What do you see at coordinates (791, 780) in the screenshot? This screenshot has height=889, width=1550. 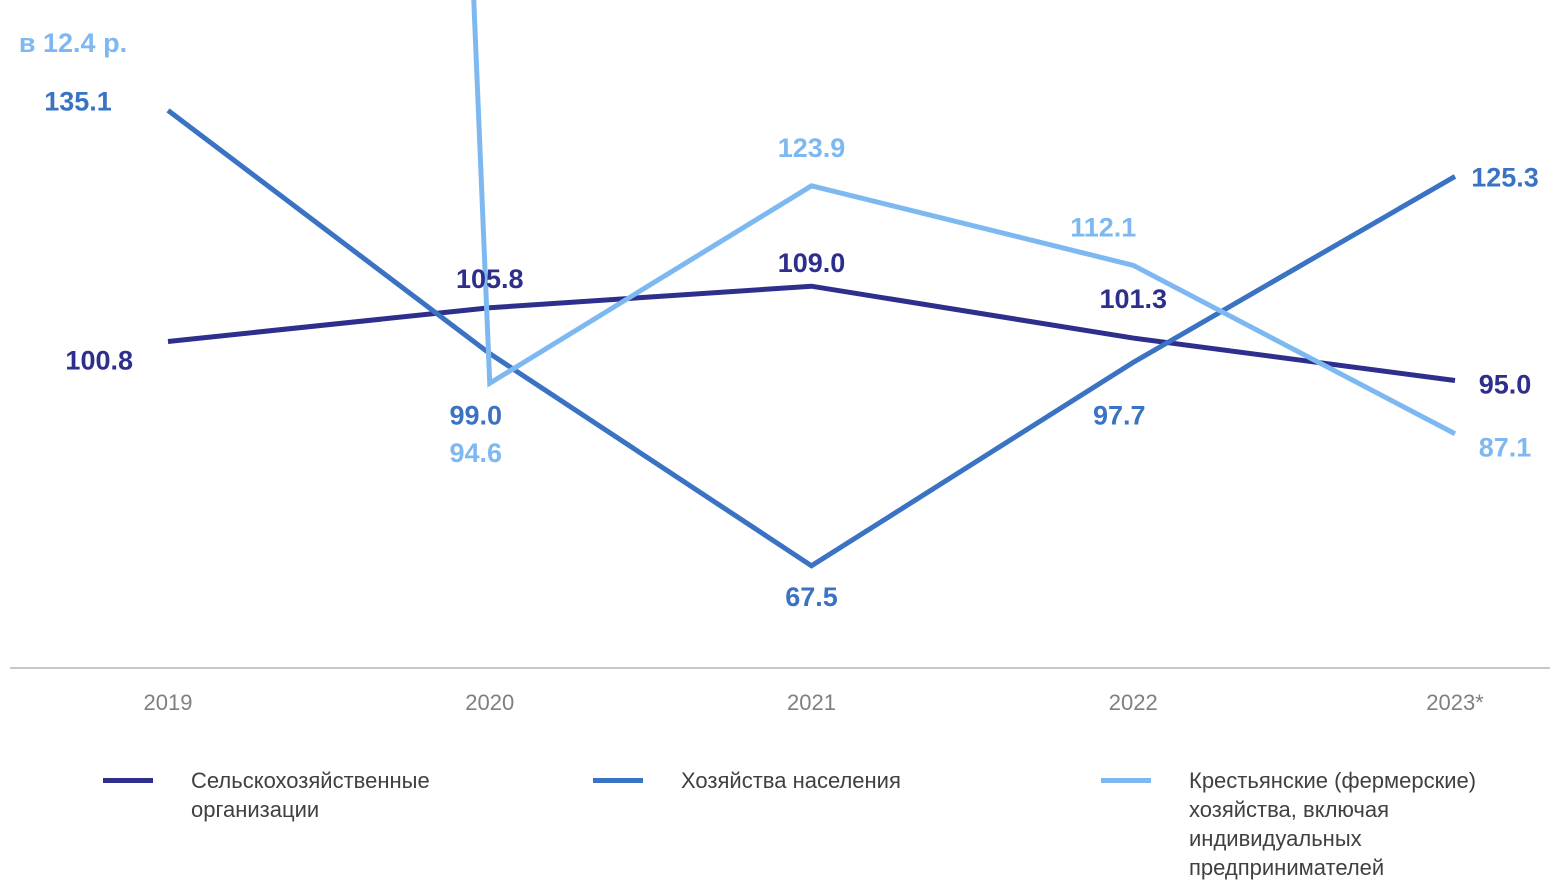 I see `legend-label: Хозяйства населения` at bounding box center [791, 780].